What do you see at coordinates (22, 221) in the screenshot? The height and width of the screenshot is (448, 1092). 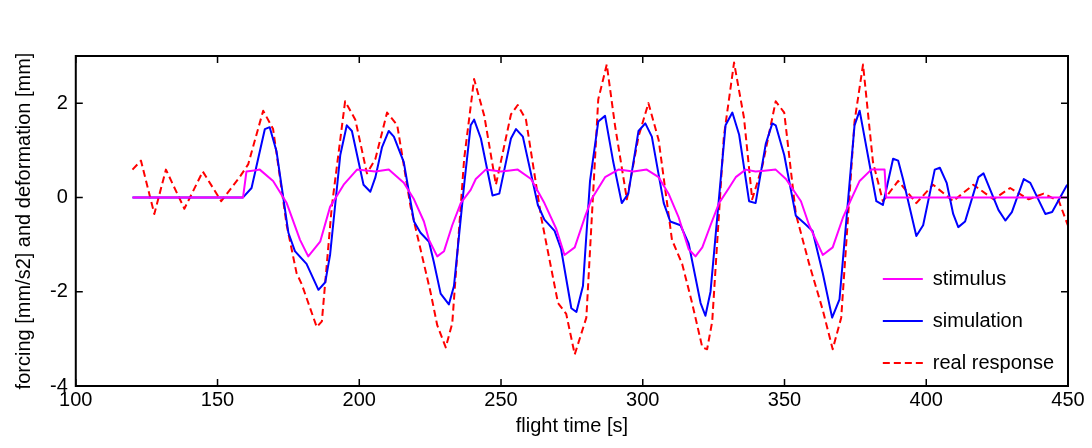 I see `y-axis-title: forcing [mm/s2] and deformation [mm]` at bounding box center [22, 221].